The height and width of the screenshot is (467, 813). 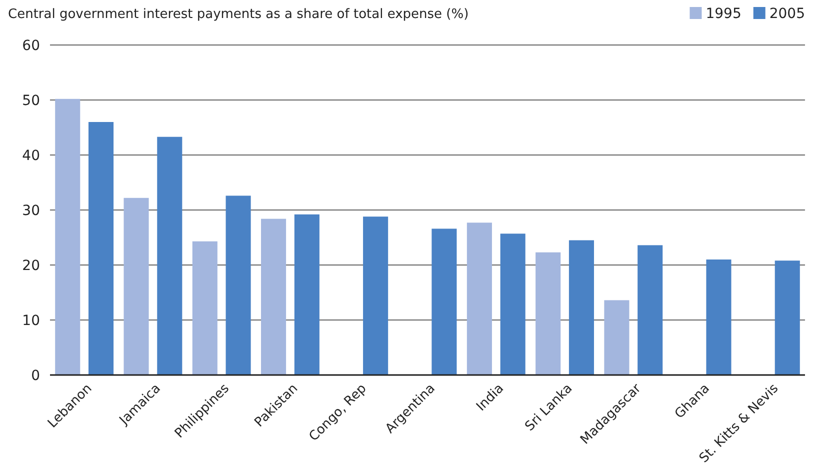 I want to click on y-tick-label: 10, so click(x=31, y=320).